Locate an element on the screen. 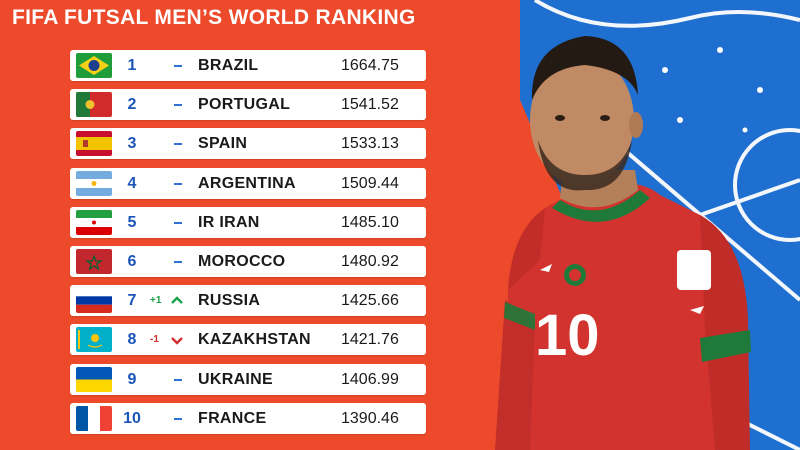 The image size is (800, 450). rank-change: -1 is located at coordinates (154, 340).